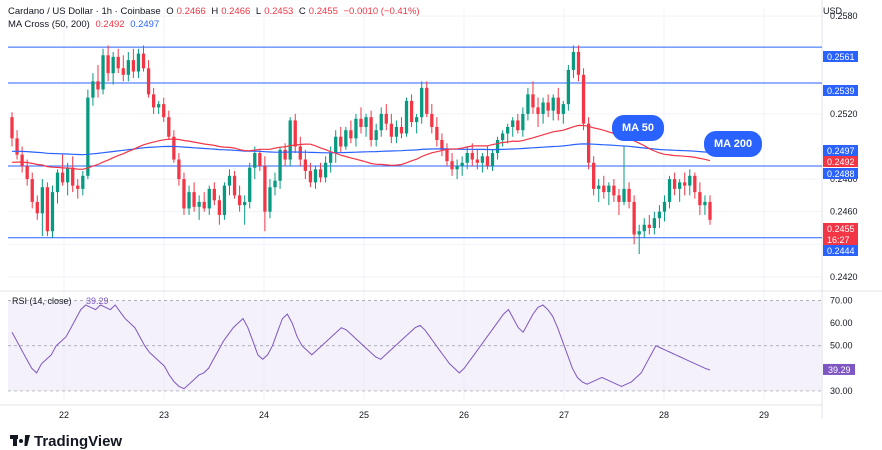 The image size is (882, 450). Describe the element at coordinates (841, 251) in the screenshot. I see `price-badge-label: 0.2444` at that location.